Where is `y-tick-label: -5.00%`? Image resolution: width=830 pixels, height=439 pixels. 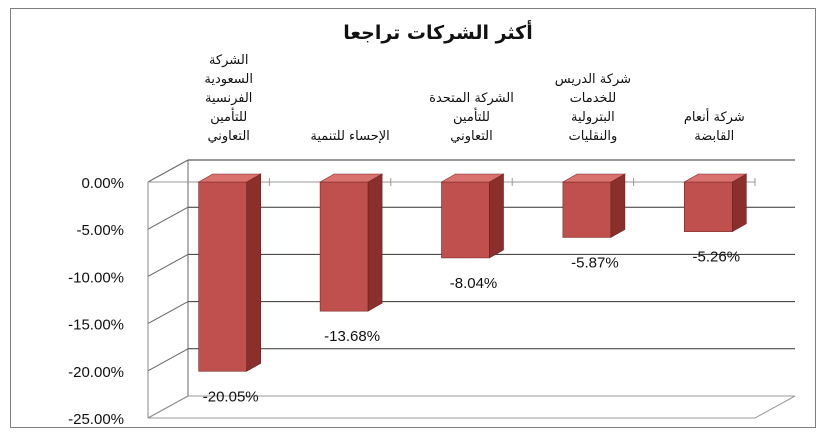
y-tick-label: -5.00% is located at coordinates (100, 230).